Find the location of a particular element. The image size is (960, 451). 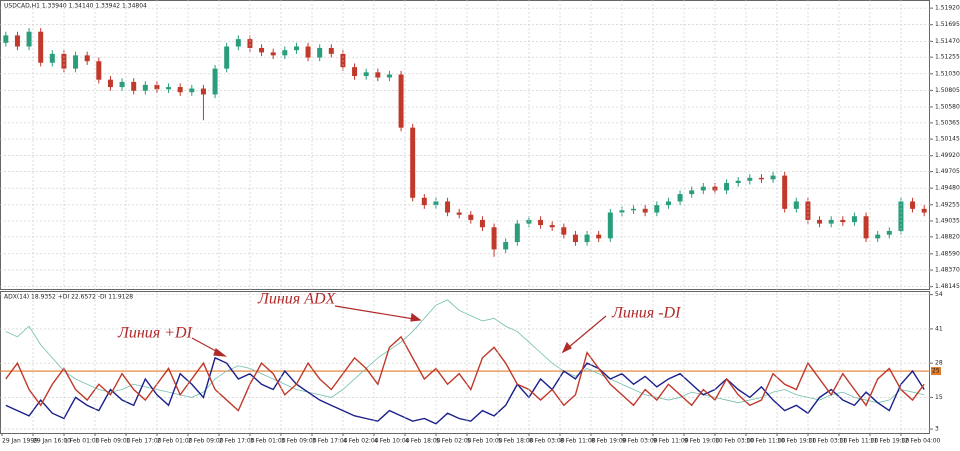

y-tick-label: 41 is located at coordinates (939, 328).